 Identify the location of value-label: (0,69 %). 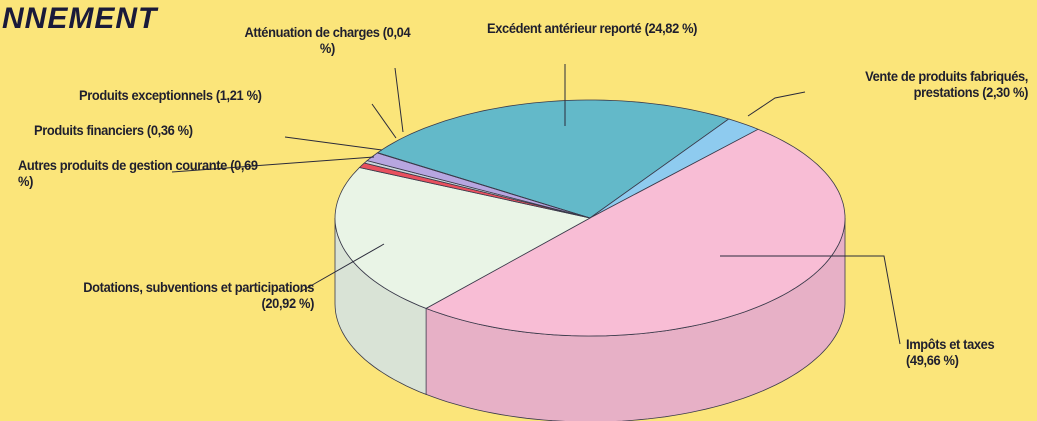
(138, 173).